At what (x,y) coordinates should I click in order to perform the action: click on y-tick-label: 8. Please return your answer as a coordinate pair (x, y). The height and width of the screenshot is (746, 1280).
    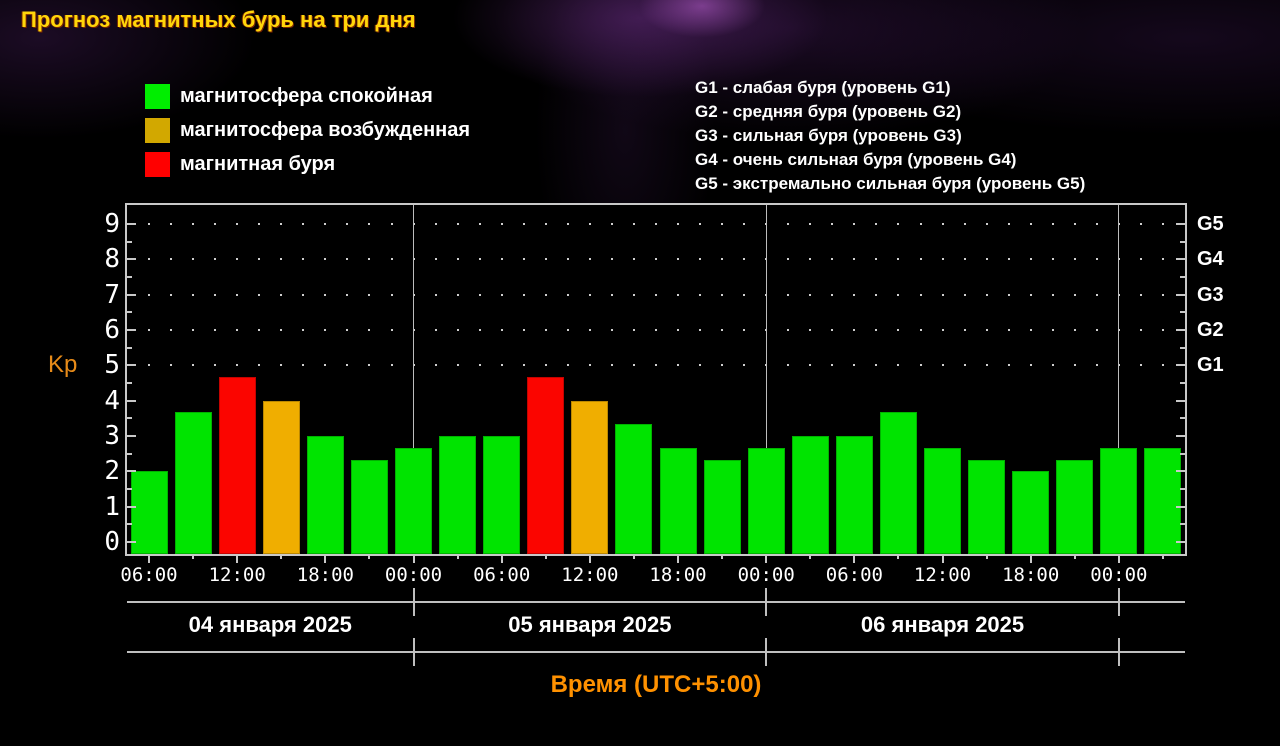
    Looking at the image, I should click on (112, 259).